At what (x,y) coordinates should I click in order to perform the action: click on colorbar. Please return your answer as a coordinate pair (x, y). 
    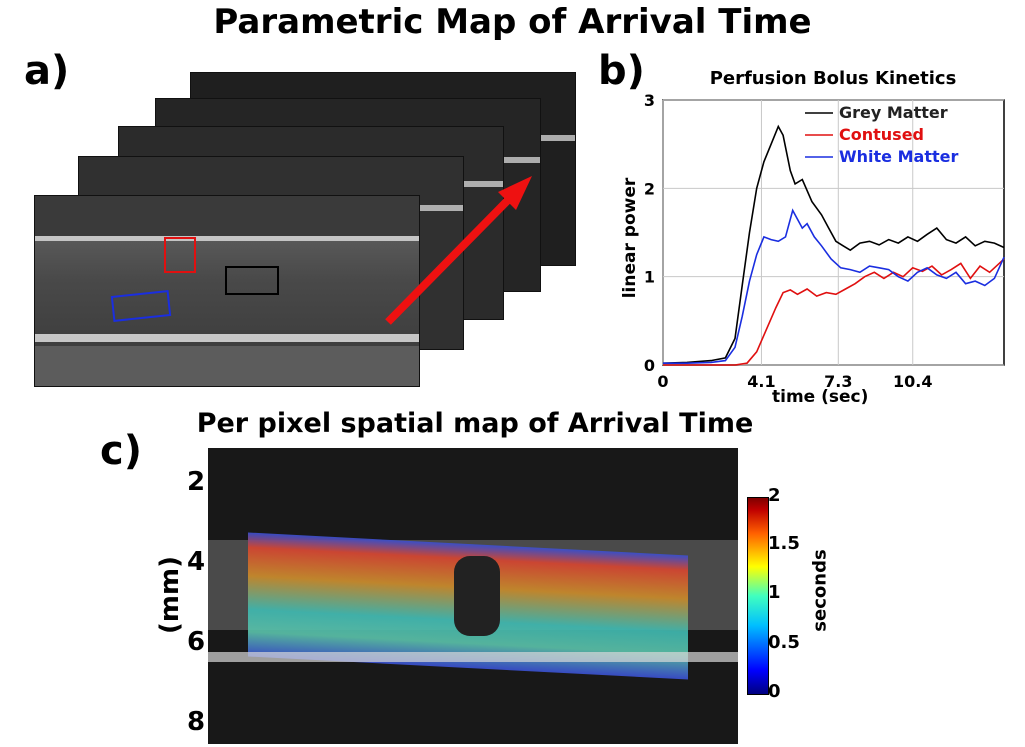
    Looking at the image, I should click on (758, 596).